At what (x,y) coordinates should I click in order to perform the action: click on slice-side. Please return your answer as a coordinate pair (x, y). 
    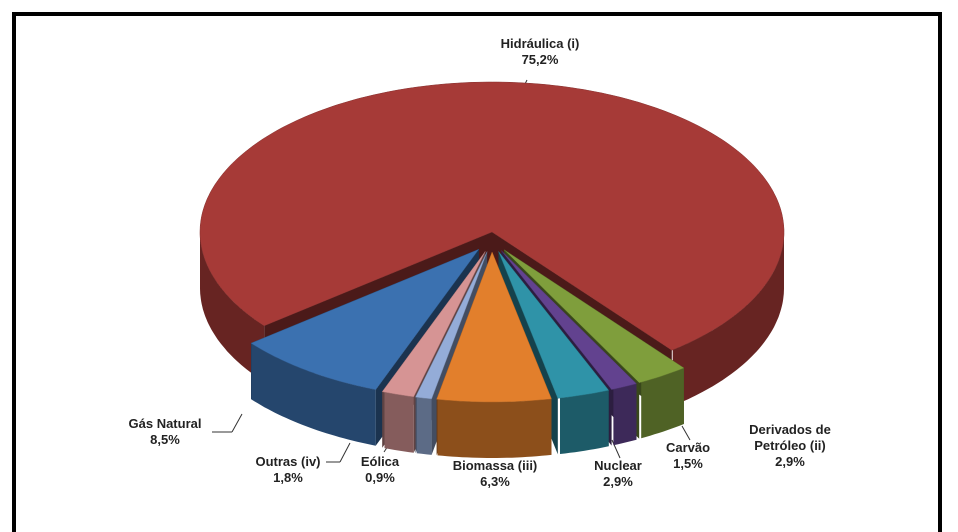
    Looking at the image, I should click on (451, 352).